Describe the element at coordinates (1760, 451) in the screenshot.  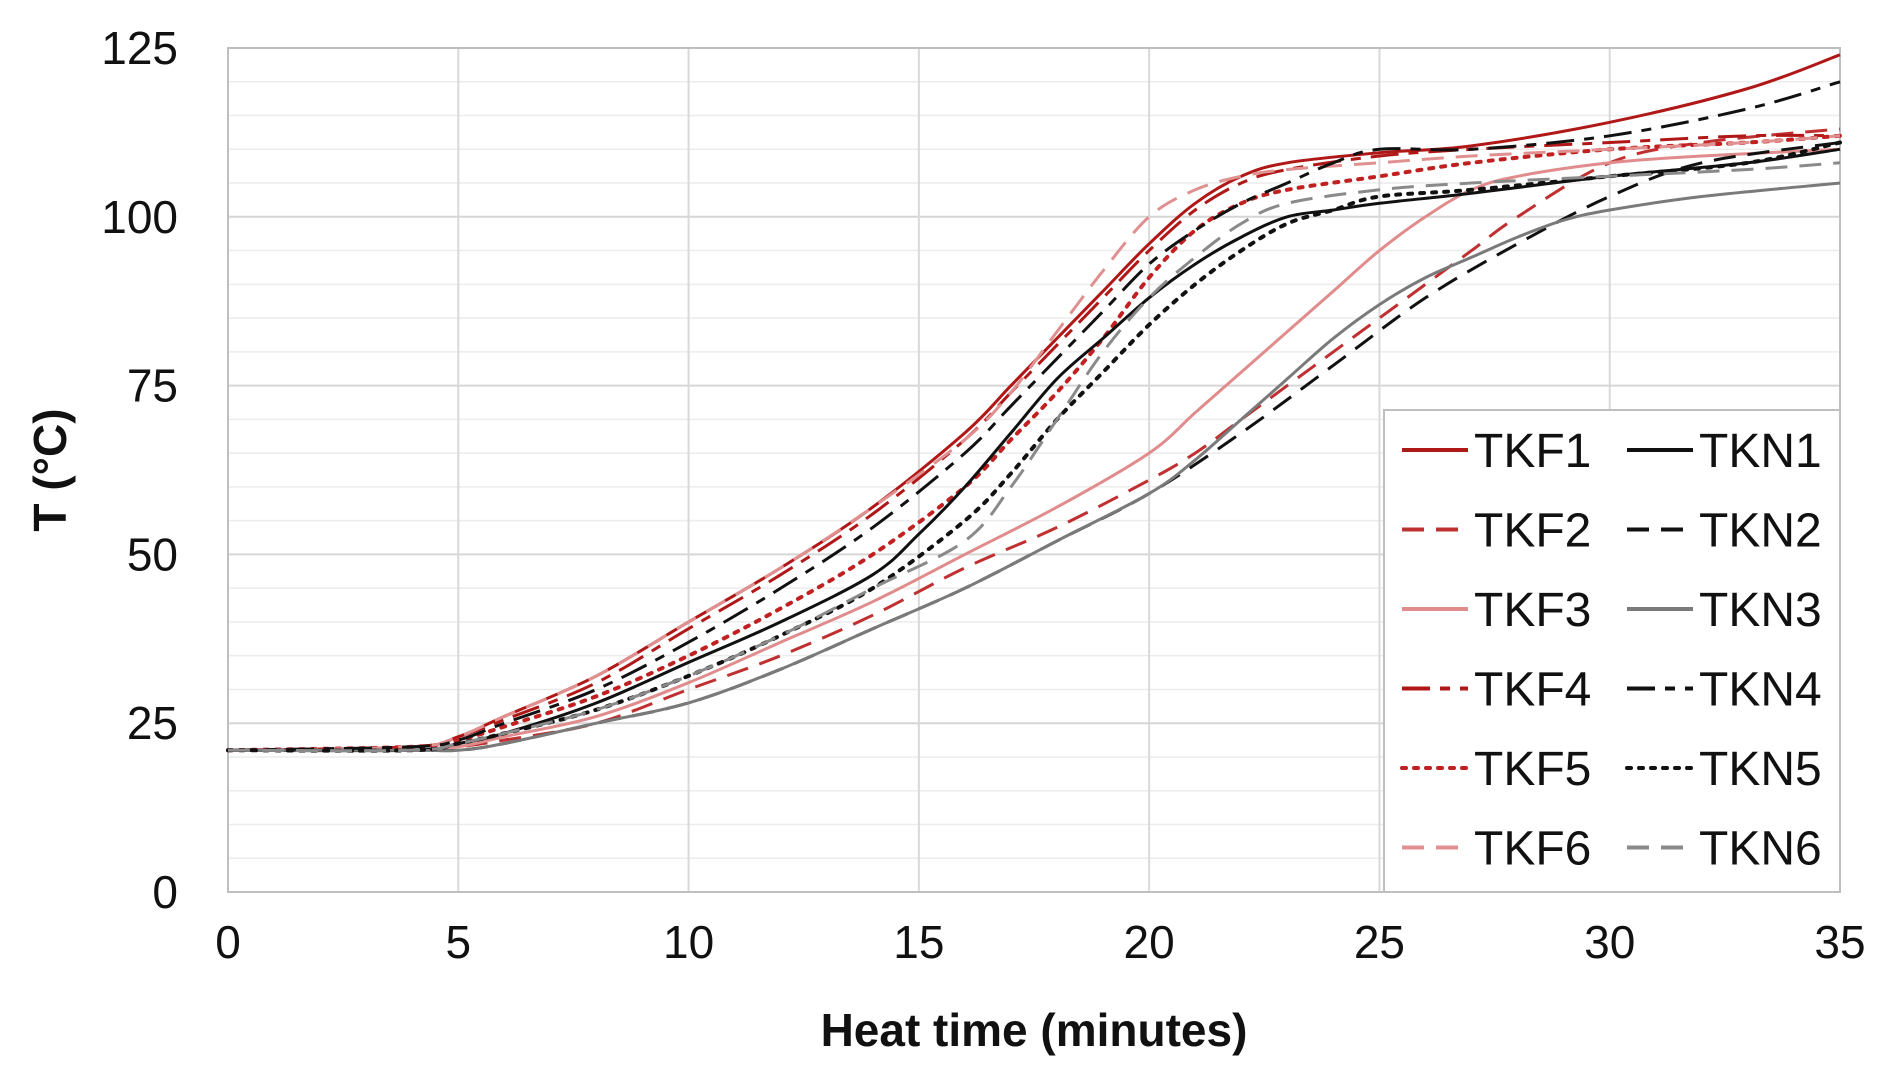
I see `legend-label-tkn1: TKN1` at that location.